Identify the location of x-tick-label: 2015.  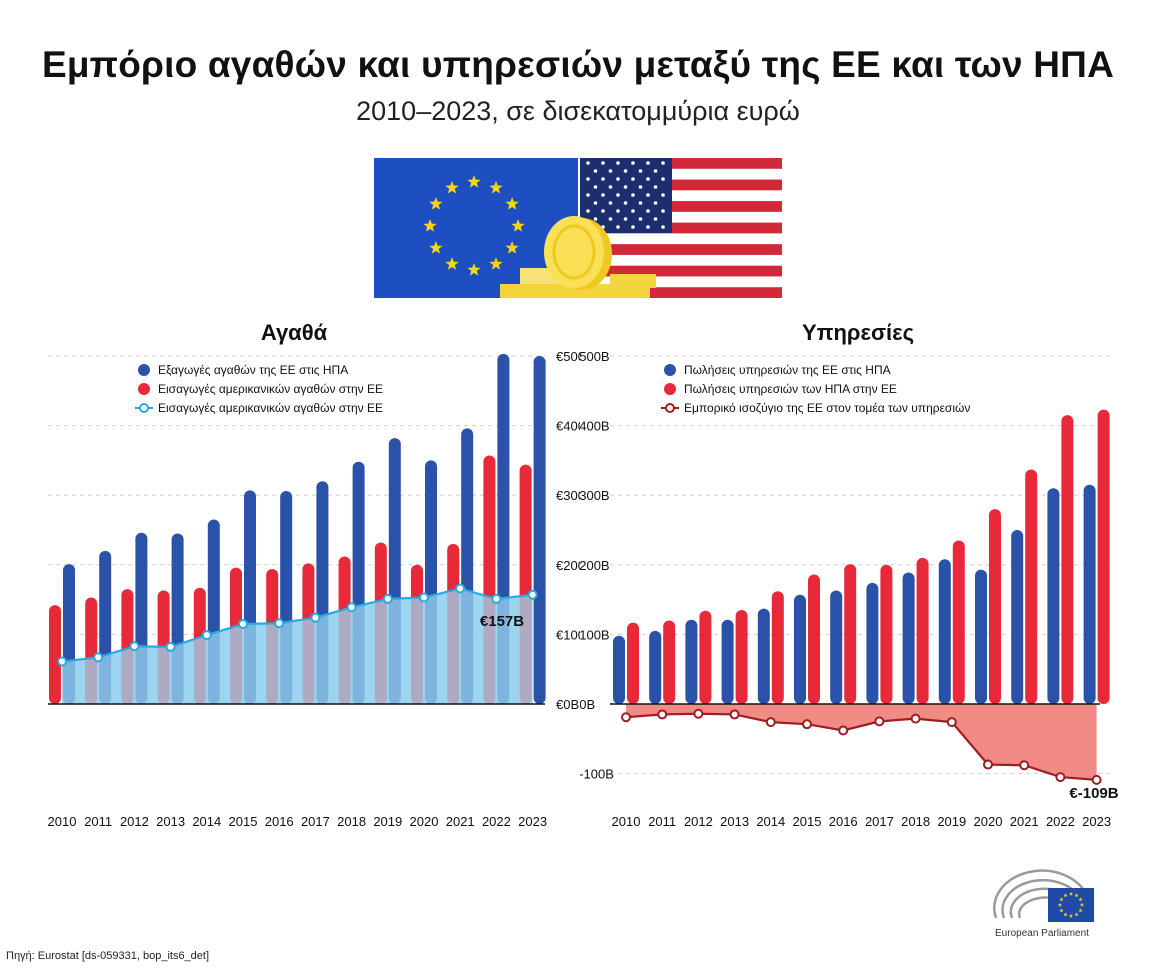
(243, 821).